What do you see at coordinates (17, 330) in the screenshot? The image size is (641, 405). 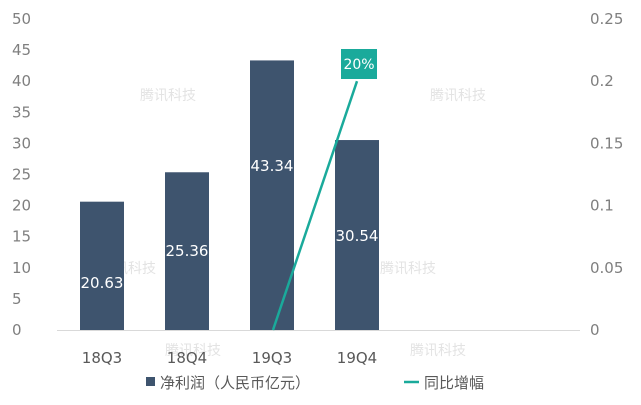 I see `left-axis-tick-label: 0` at bounding box center [17, 330].